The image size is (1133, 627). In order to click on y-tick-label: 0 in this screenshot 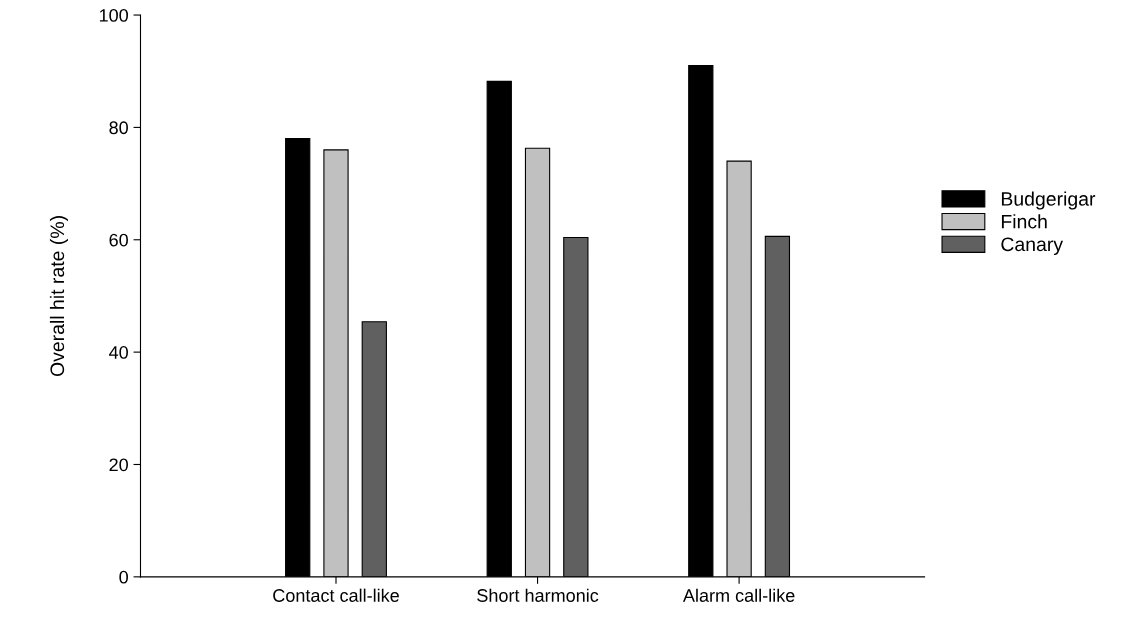, I will do `click(123, 577)`.